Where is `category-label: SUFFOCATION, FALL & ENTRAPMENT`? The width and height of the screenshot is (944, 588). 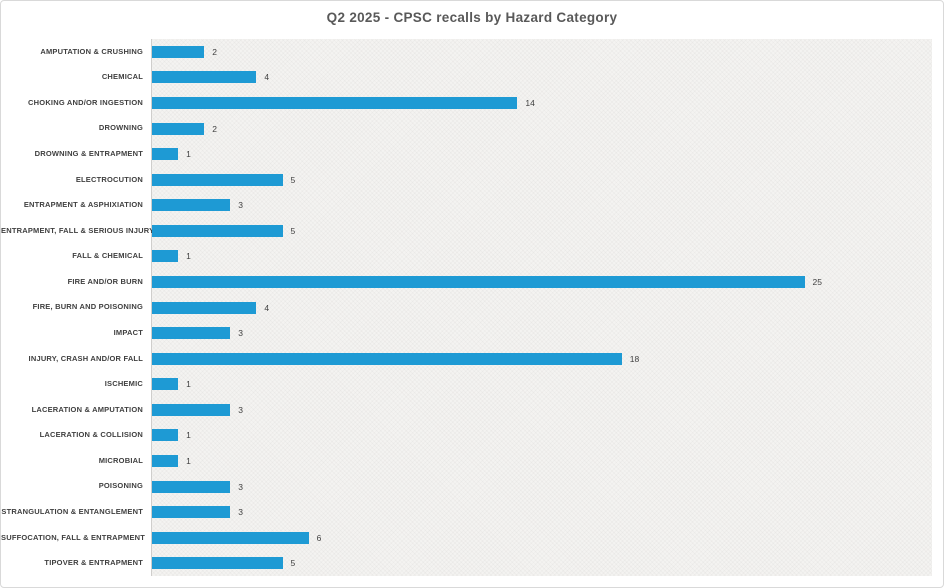 category-label: SUFFOCATION, FALL & ENTRAPMENT is located at coordinates (73, 537).